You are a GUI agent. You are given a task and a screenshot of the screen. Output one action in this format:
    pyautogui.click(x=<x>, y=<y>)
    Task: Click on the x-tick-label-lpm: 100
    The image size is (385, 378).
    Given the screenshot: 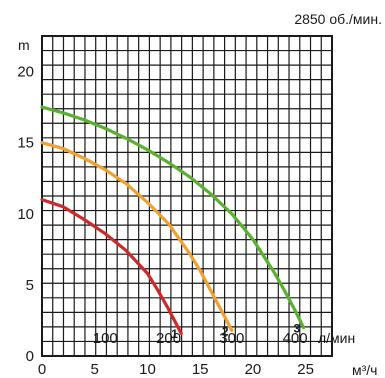 What is the action you would take?
    pyautogui.click(x=105, y=338)
    